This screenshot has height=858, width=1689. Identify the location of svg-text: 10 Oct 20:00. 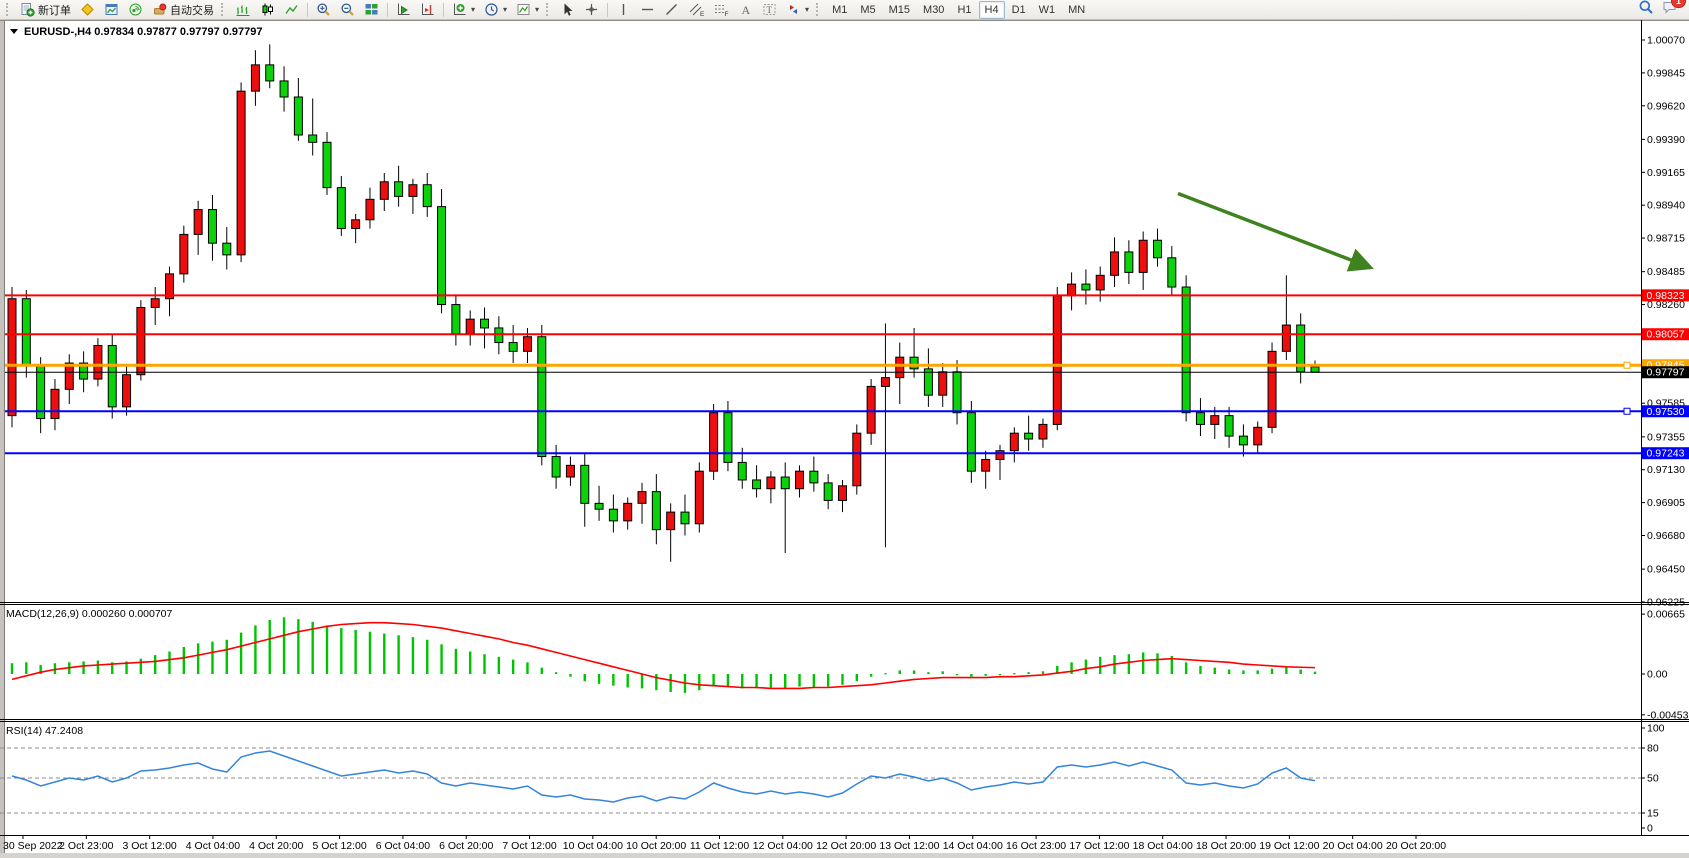
(656, 846).